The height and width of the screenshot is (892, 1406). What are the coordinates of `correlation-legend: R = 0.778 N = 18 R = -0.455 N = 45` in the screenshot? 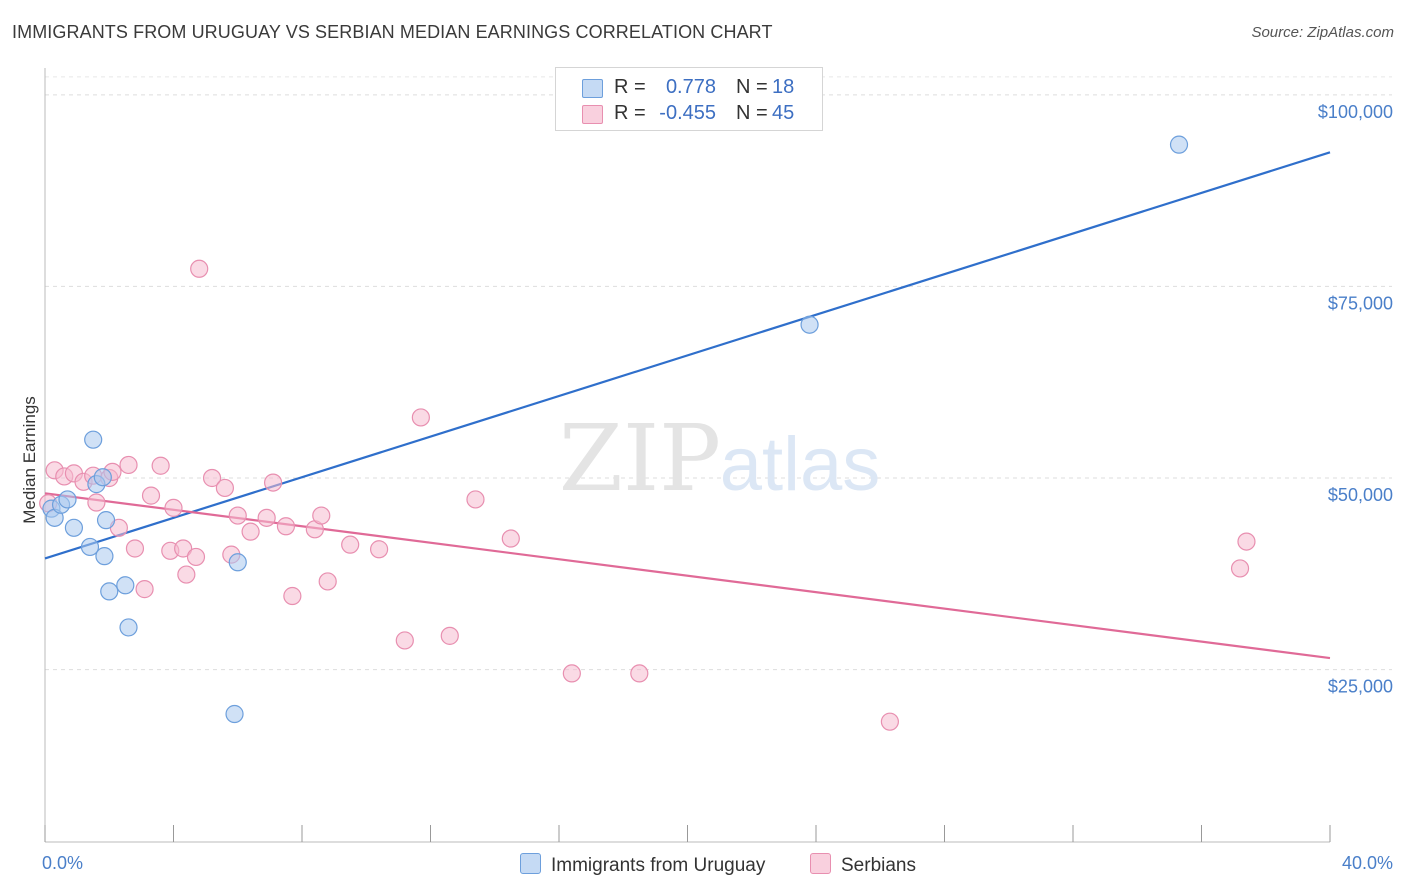 It's located at (689, 99).